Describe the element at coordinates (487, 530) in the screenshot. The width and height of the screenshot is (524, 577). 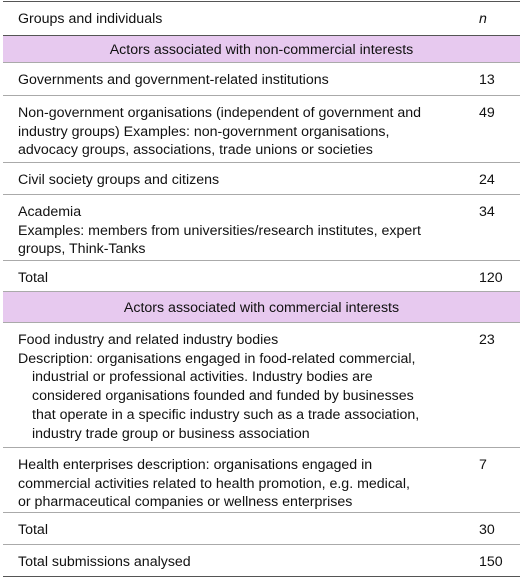
I see `n-cell: 30` at that location.